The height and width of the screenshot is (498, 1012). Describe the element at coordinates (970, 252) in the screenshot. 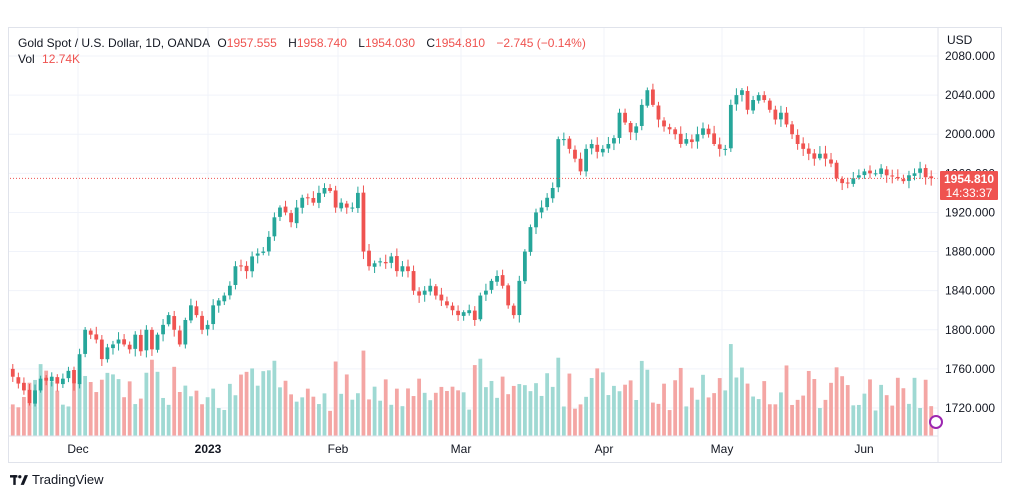

I see `y-tick-label: 1880.000` at that location.